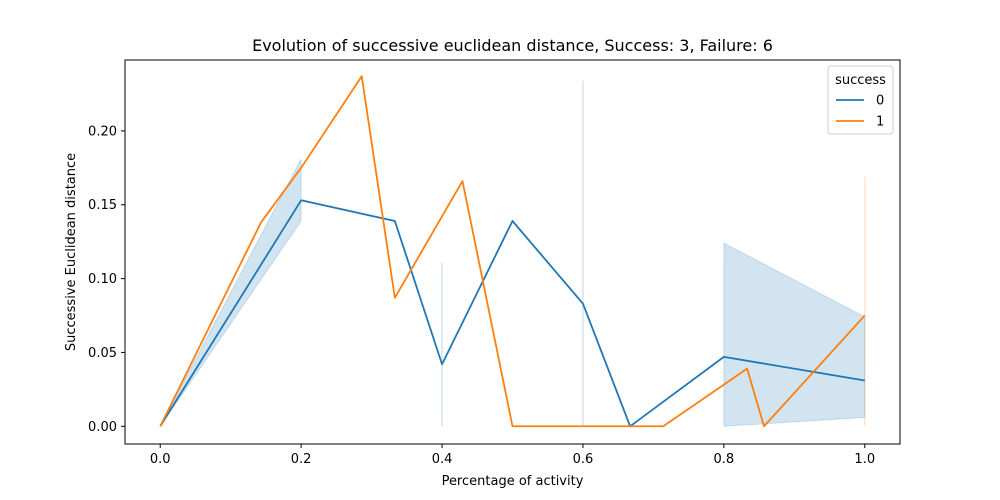 The image size is (1000, 500). What do you see at coordinates (102, 279) in the screenshot?
I see `y-tick-label: 0.10` at bounding box center [102, 279].